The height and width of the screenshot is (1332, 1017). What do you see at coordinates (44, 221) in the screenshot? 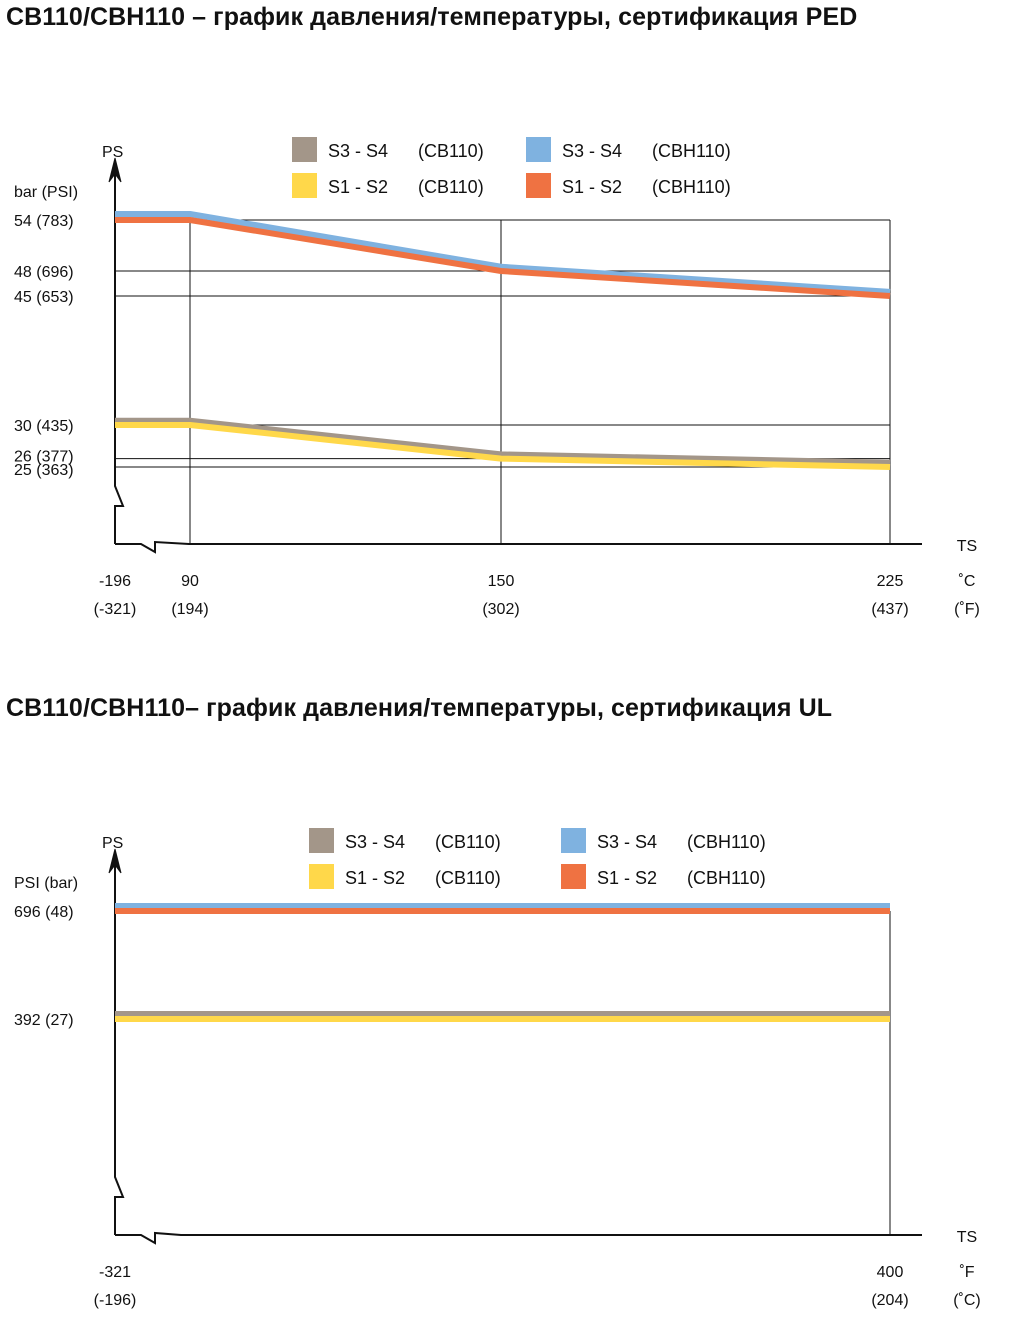
I see `y-tick-label: 54 (783)` at bounding box center [44, 221].